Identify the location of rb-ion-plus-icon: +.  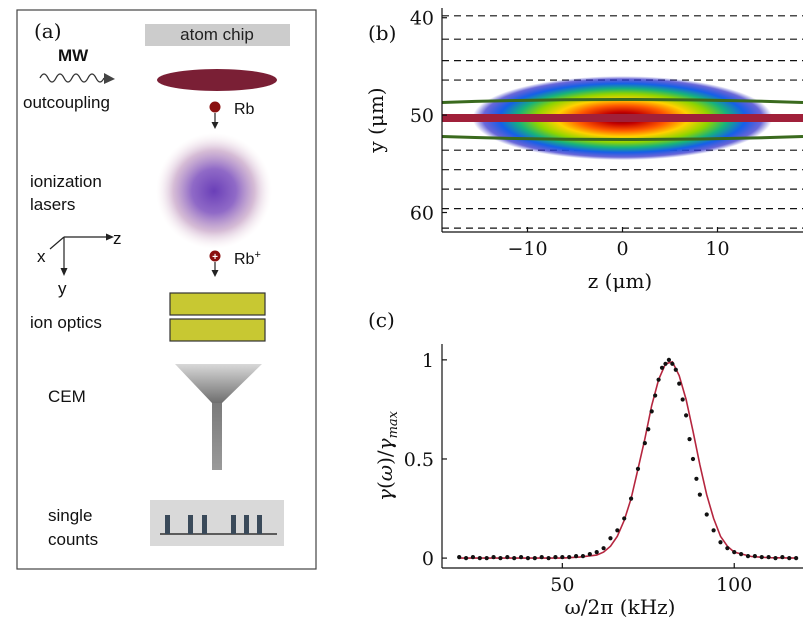
(215, 257).